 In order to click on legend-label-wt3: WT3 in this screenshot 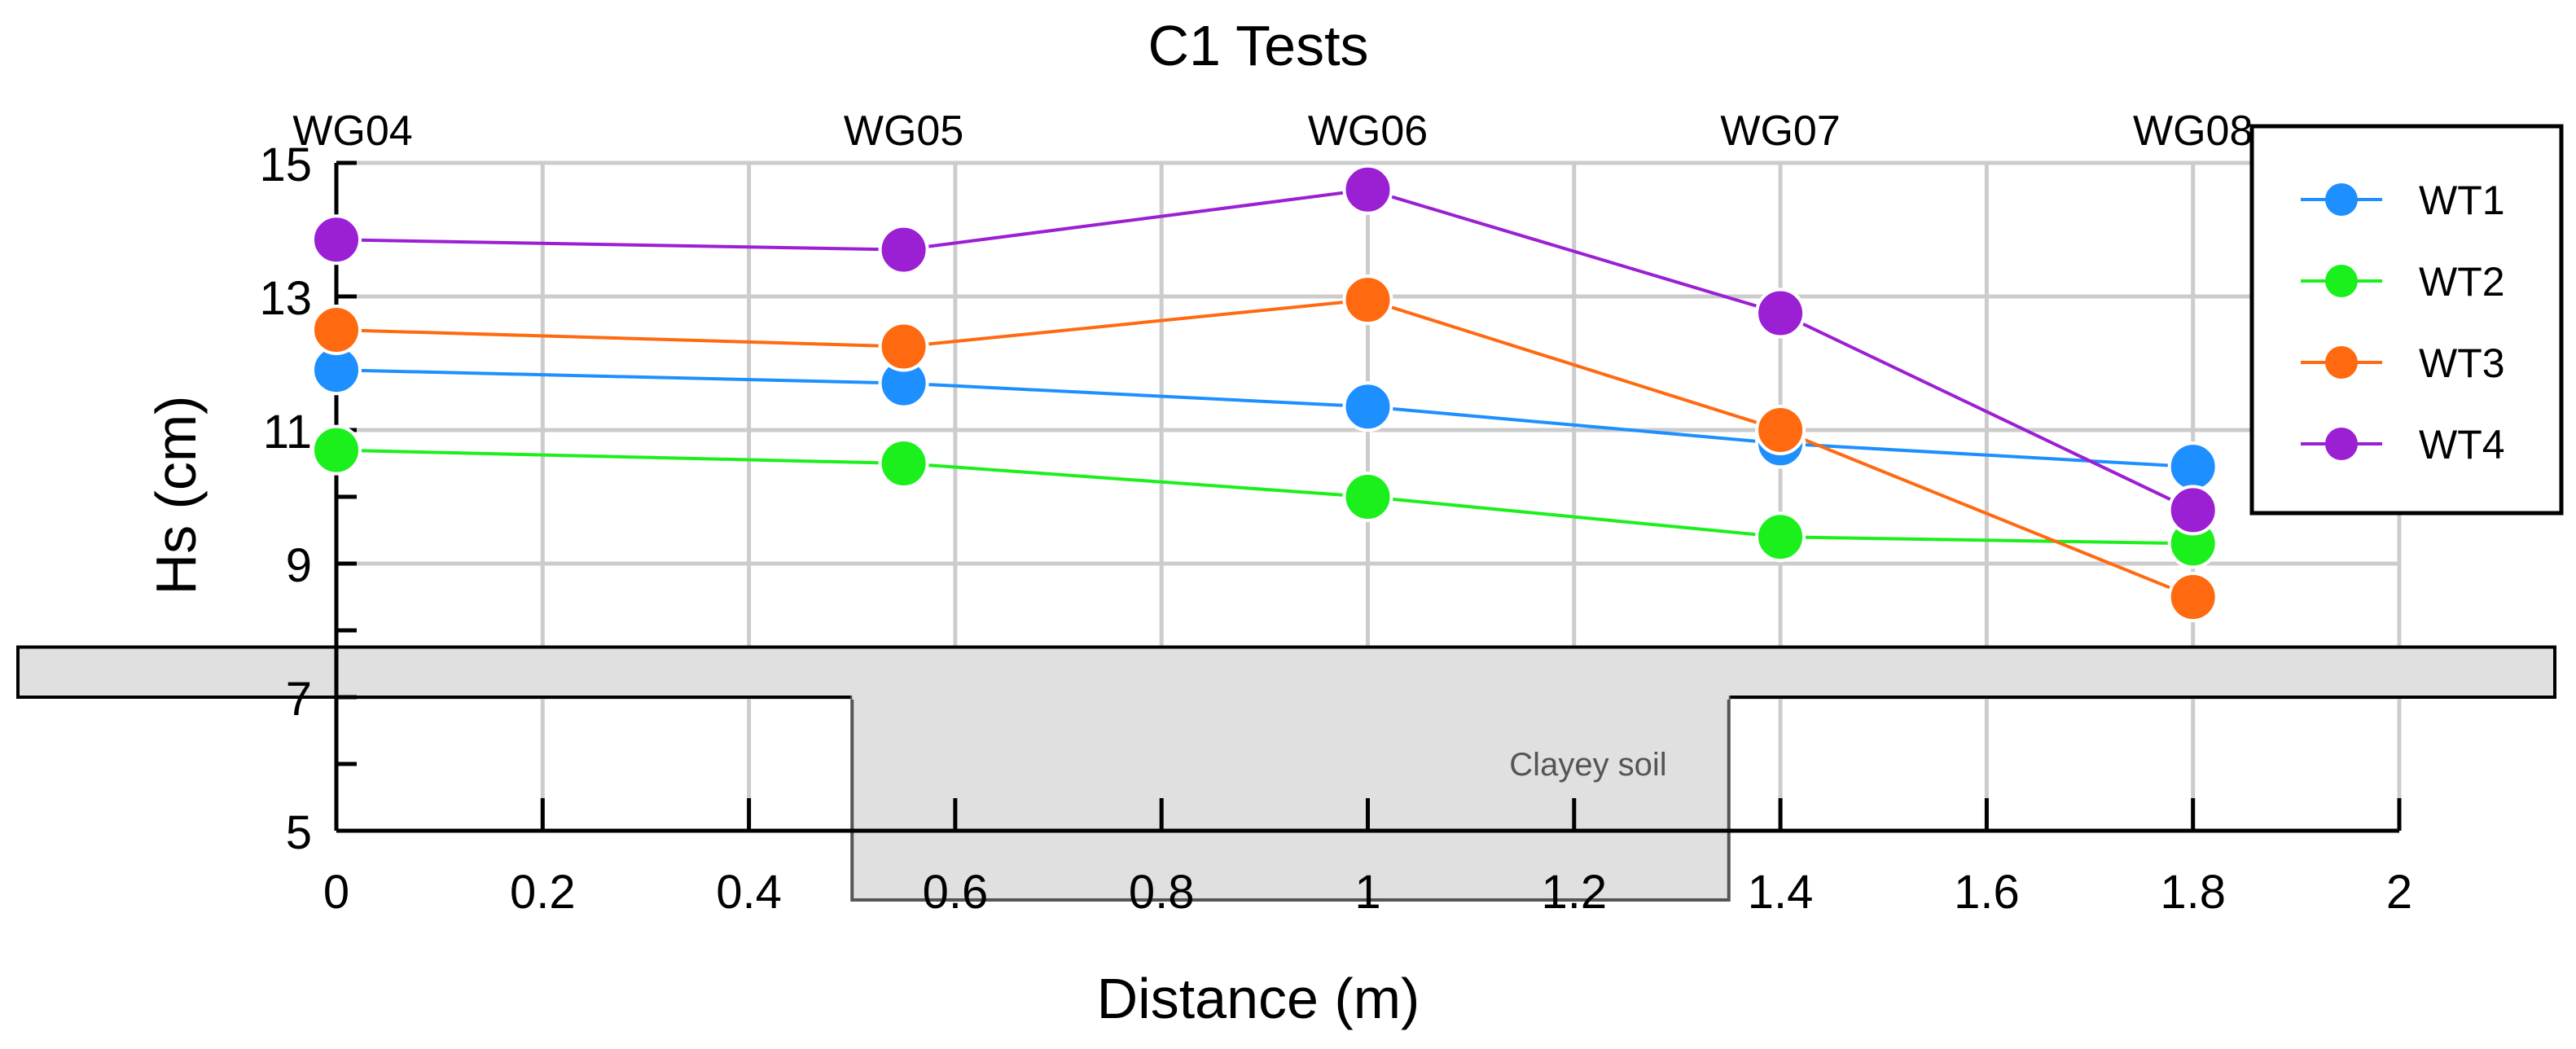, I will do `click(2462, 363)`.